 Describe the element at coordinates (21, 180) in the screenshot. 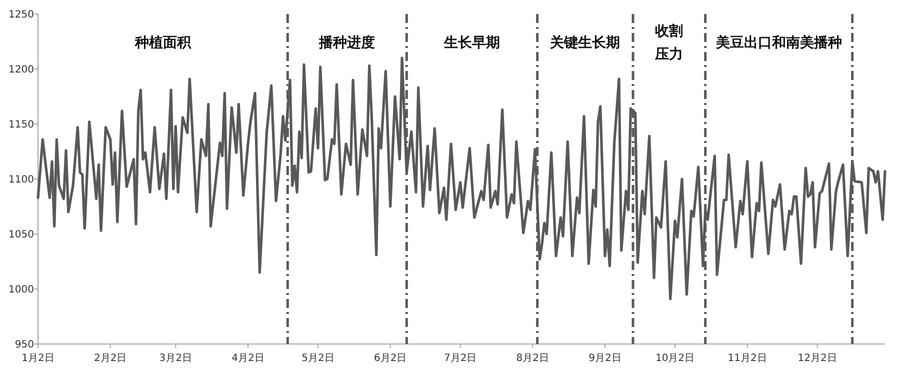

I see `y-tick-label: 1100` at that location.